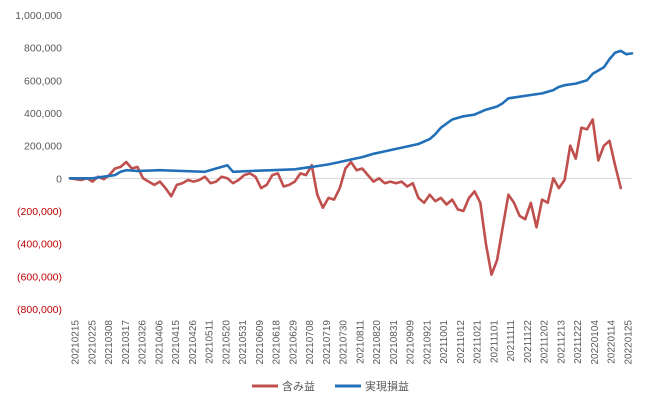 The image size is (647, 404). What do you see at coordinates (561, 342) in the screenshot?
I see `x-tick-label: 20211213` at bounding box center [561, 342].